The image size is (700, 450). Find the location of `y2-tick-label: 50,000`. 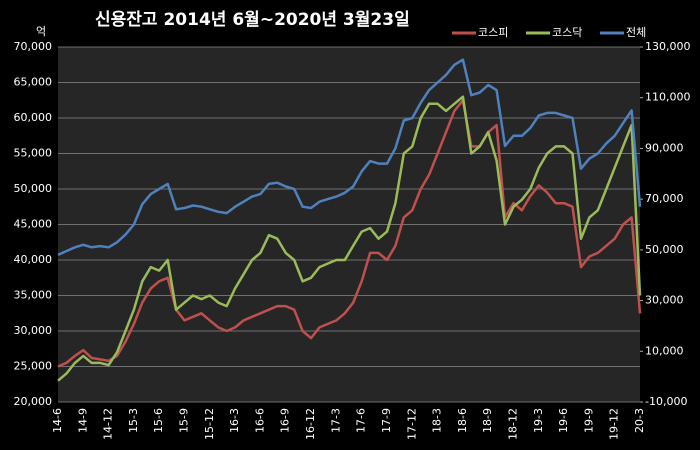

y2-tick-label: 50,000 is located at coordinates (664, 249).